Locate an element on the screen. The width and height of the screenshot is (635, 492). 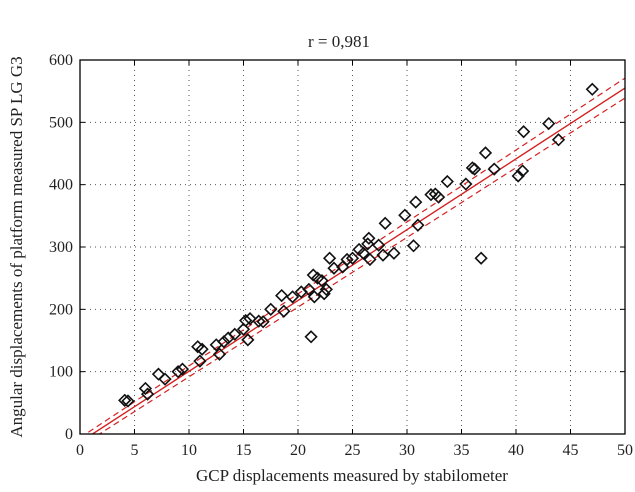
chart-title: r = 0,981 is located at coordinates (339, 41).